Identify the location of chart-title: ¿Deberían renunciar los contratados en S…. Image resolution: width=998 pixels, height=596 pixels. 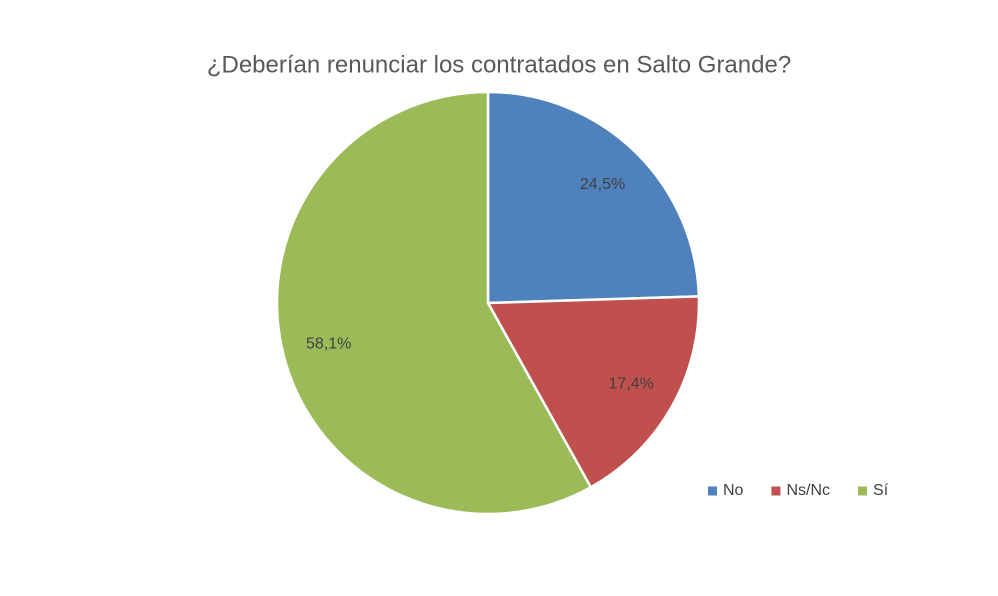
(499, 64).